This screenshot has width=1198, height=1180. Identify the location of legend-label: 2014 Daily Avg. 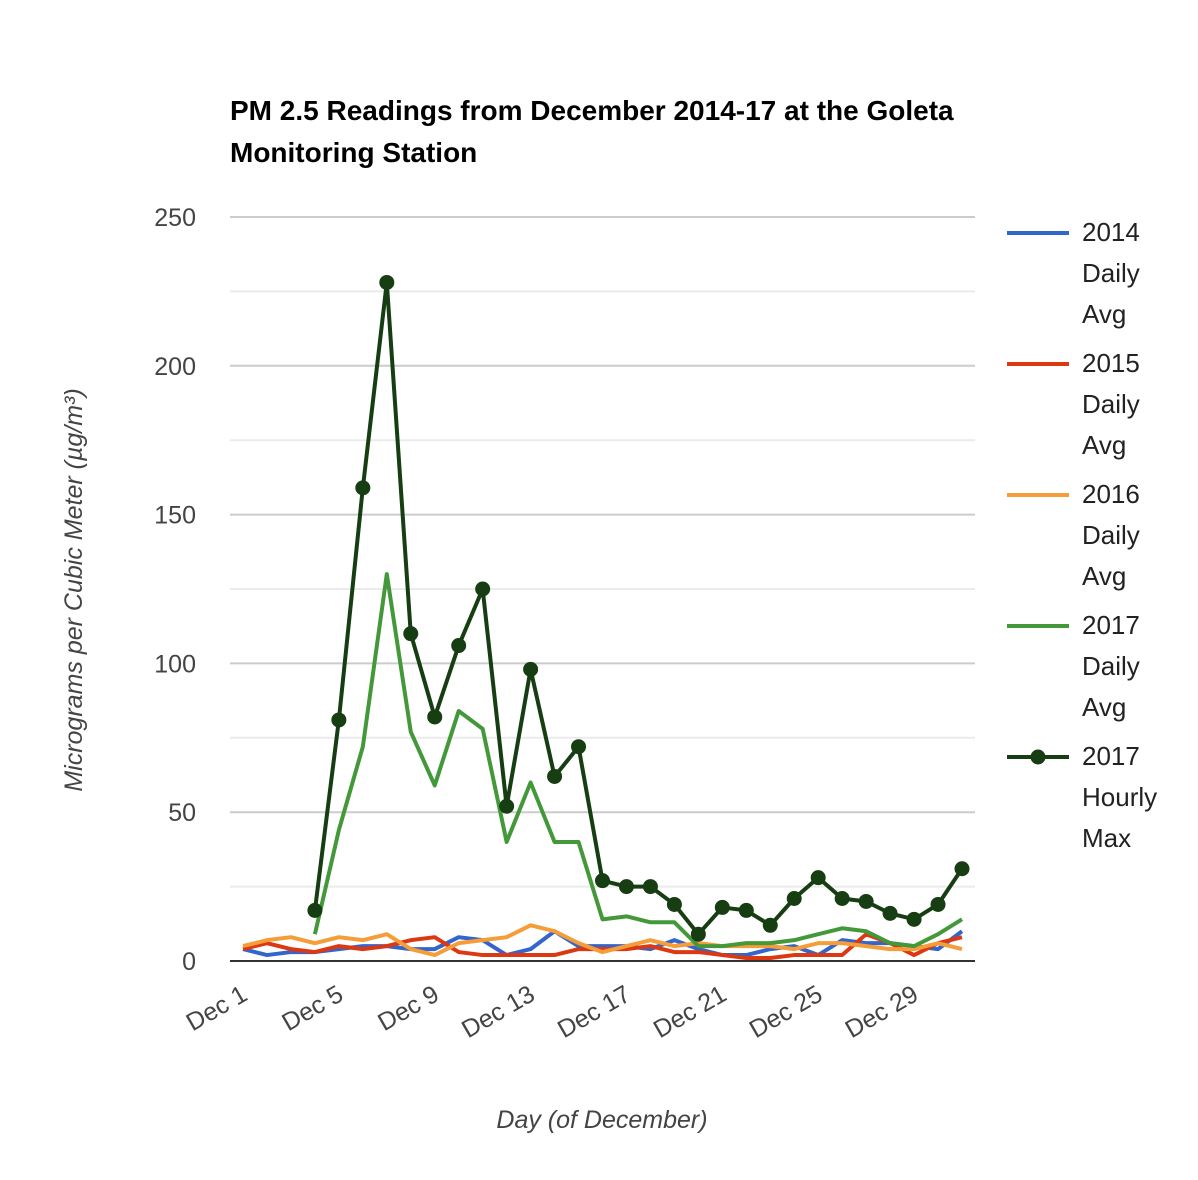
(1111, 273).